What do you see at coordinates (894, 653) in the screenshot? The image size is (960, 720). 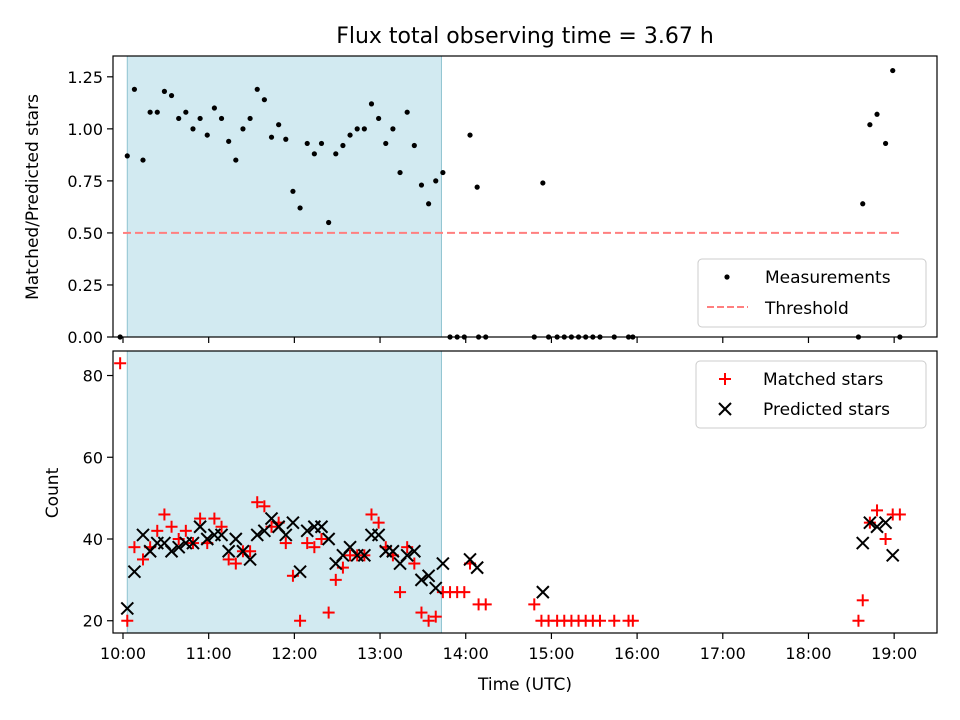 I see `x-tick-label-9: 19:00` at bounding box center [894, 653].